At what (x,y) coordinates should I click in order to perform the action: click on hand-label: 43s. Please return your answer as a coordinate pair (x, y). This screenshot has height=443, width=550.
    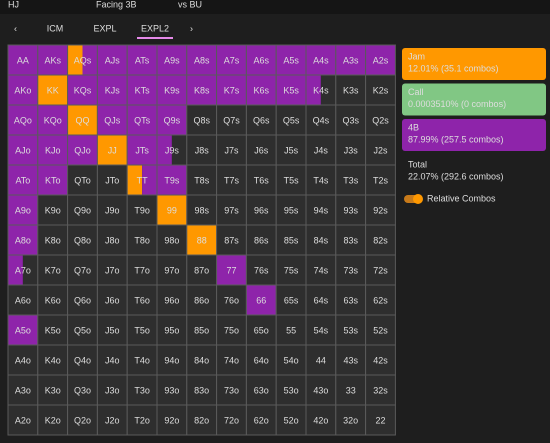
    Looking at the image, I should click on (350, 360).